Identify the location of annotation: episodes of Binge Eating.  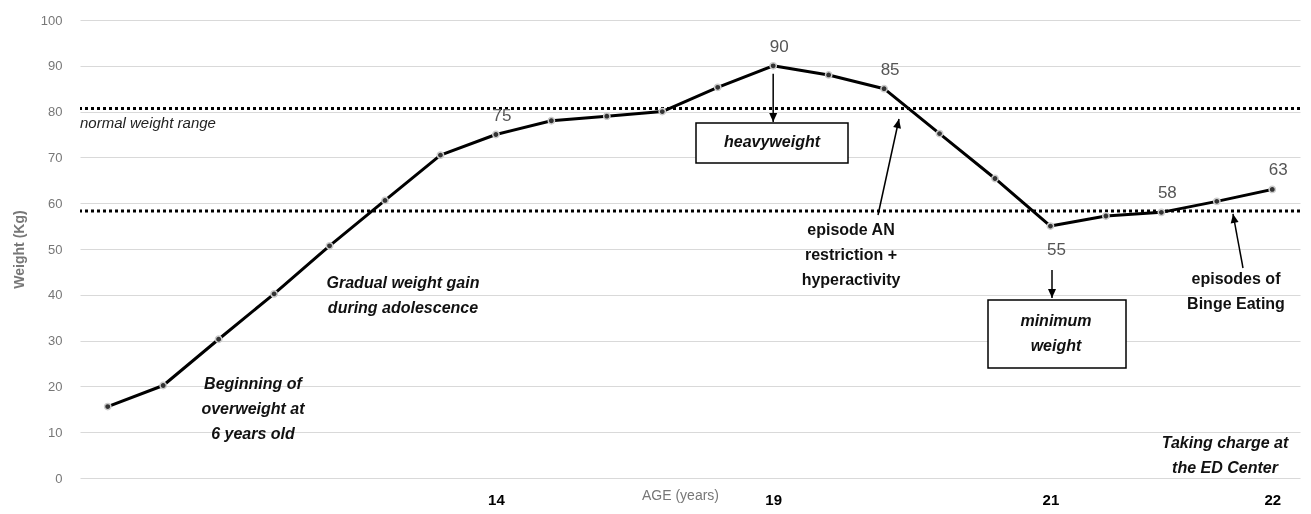
(1236, 291).